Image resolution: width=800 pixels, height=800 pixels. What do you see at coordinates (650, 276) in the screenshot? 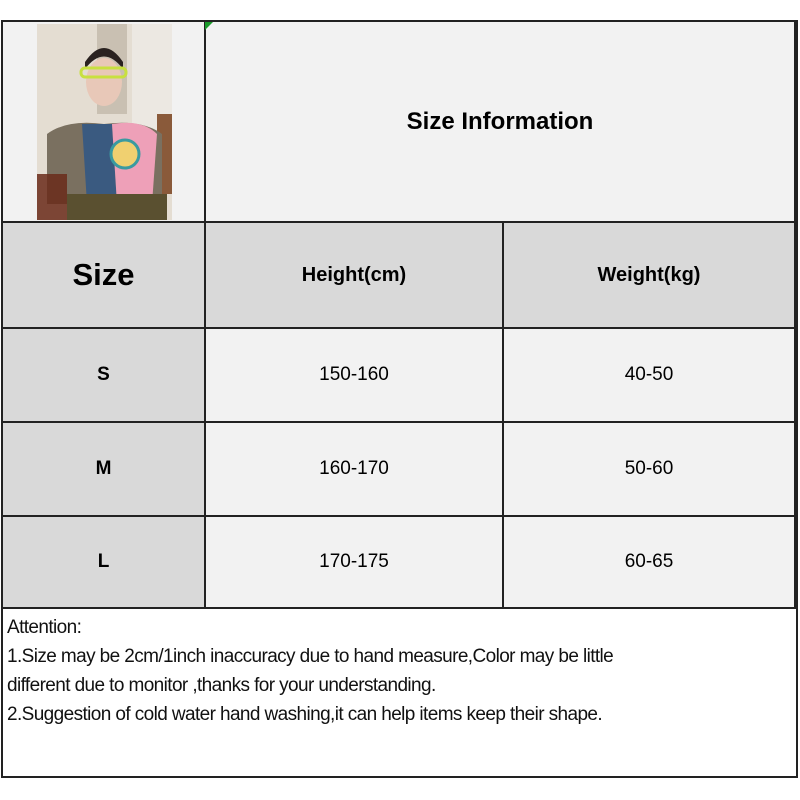
I see `column-header-weight: Weight(kg)` at bounding box center [650, 276].